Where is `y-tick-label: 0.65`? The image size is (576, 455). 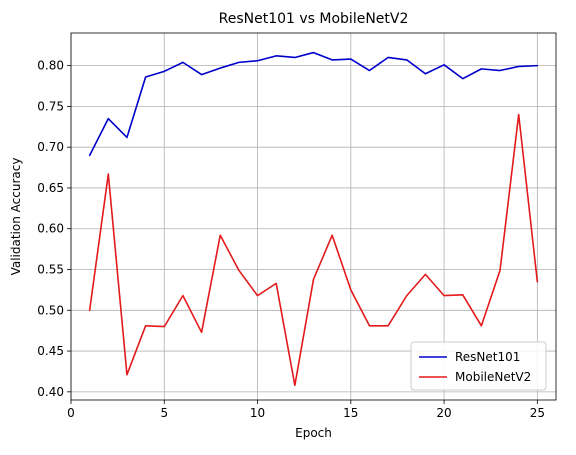
y-tick-label: 0.65 is located at coordinates (50, 188).